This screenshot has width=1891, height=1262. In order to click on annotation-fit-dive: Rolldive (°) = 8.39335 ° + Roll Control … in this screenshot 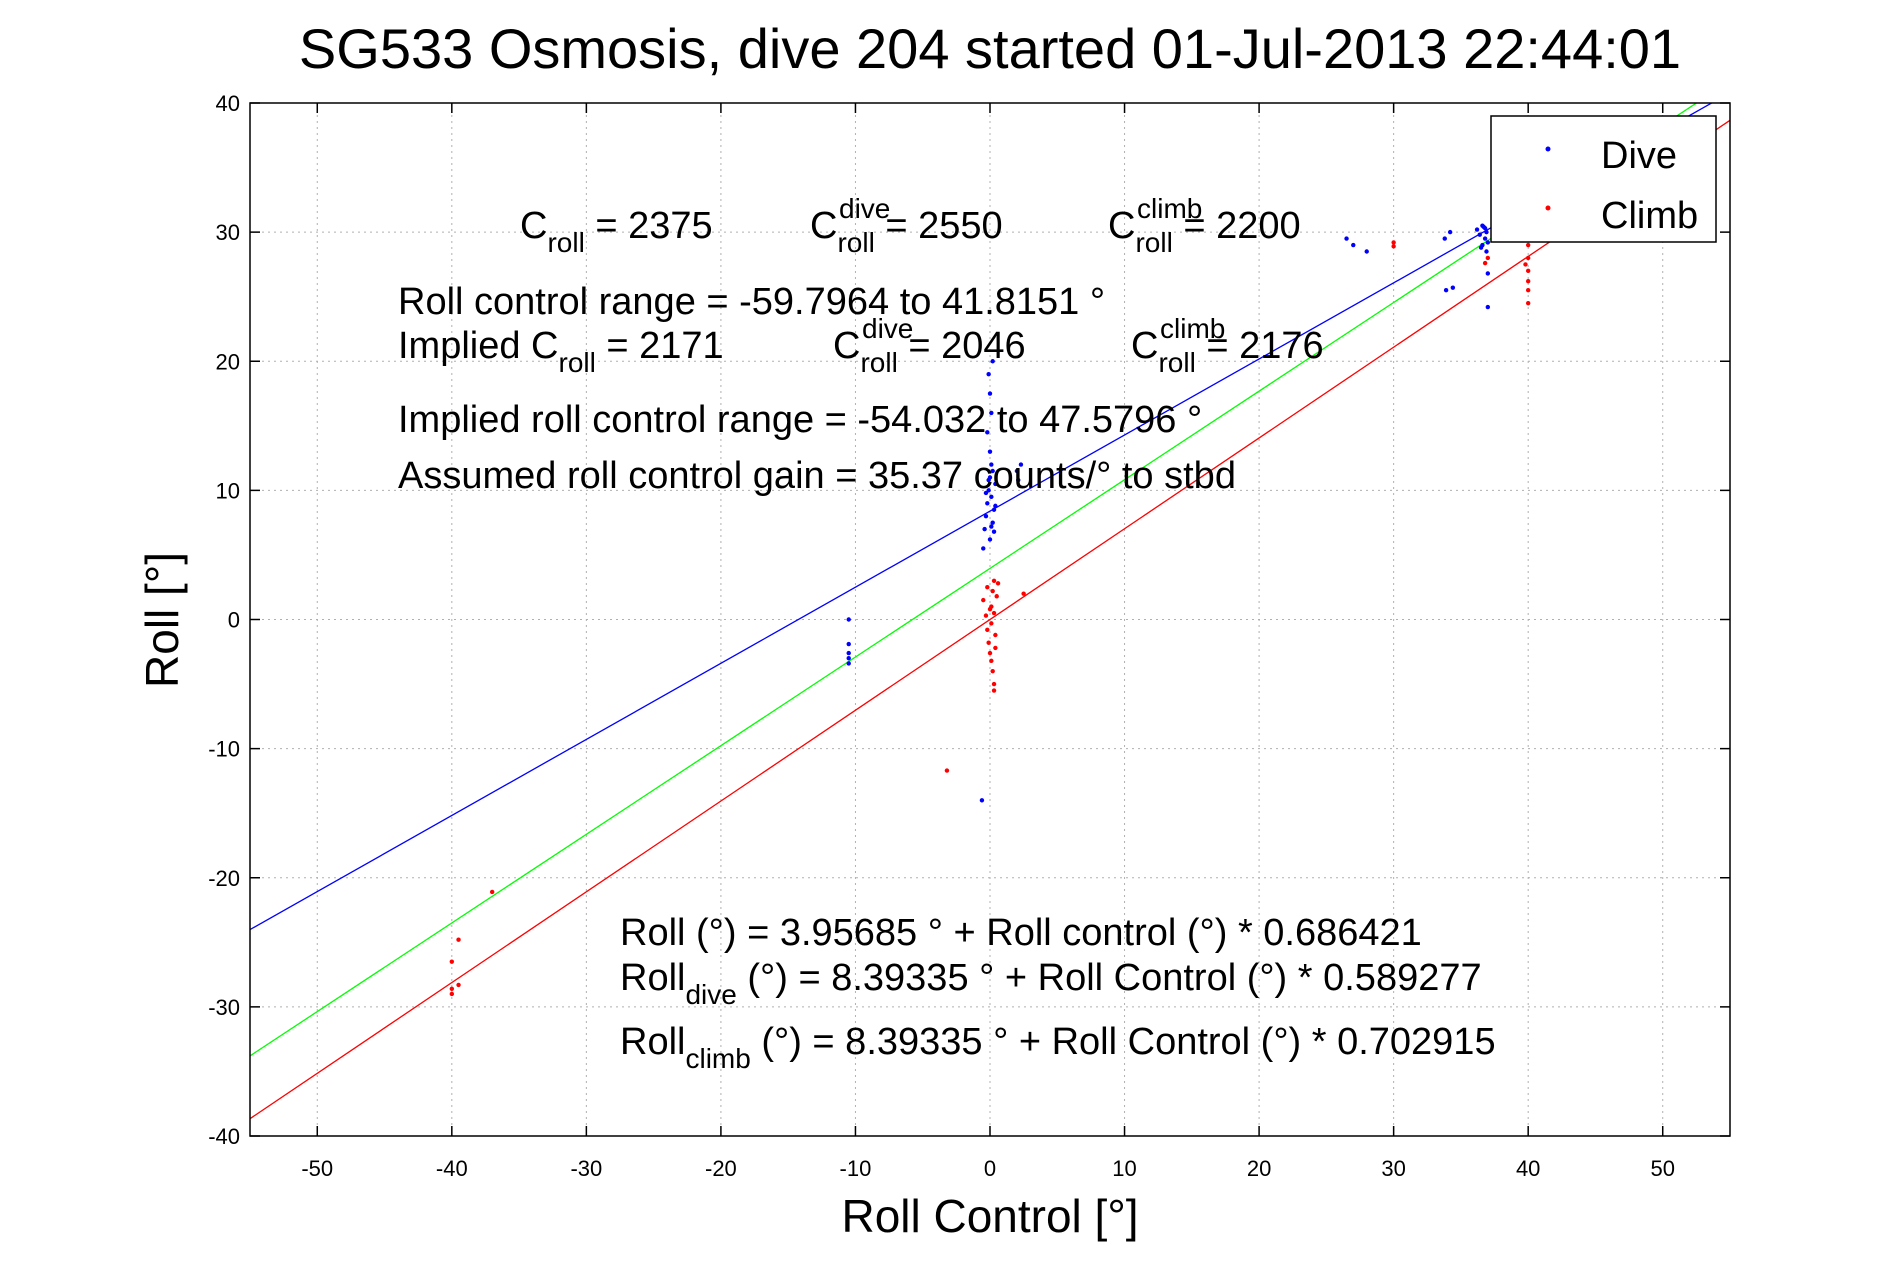, I will do `click(1051, 983)`.